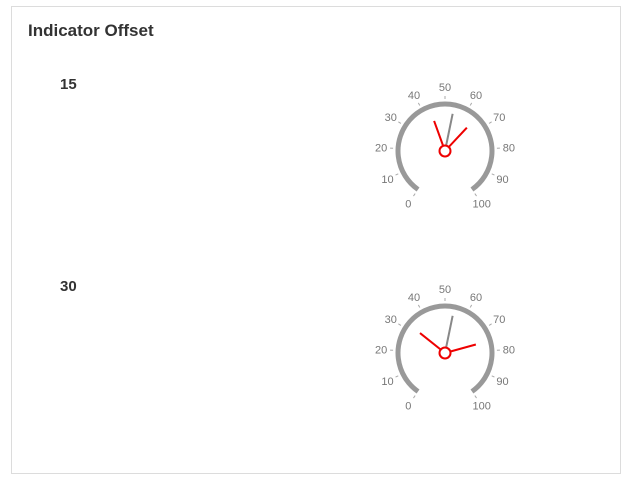  What do you see at coordinates (68, 84) in the screenshot?
I see `gauge-label: 15` at bounding box center [68, 84].